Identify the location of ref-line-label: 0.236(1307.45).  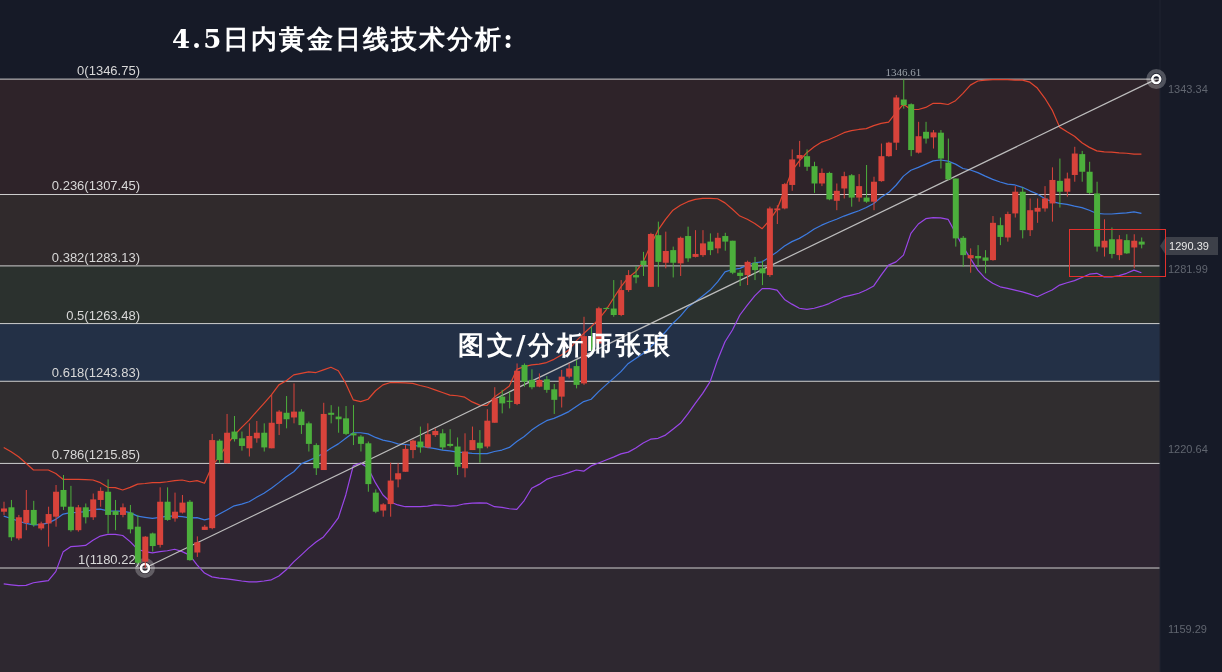
(95, 186).